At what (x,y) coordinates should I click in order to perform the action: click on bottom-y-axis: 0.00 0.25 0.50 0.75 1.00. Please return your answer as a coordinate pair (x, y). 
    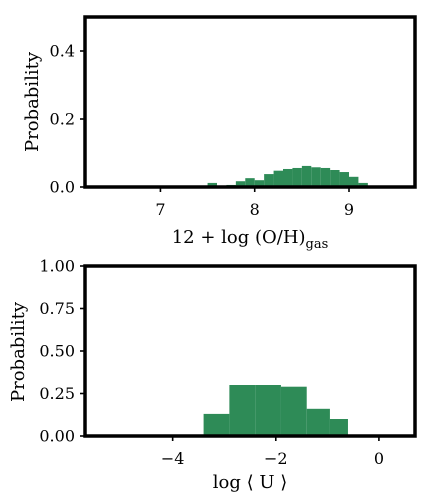
    Looking at the image, I should click on (62, 351).